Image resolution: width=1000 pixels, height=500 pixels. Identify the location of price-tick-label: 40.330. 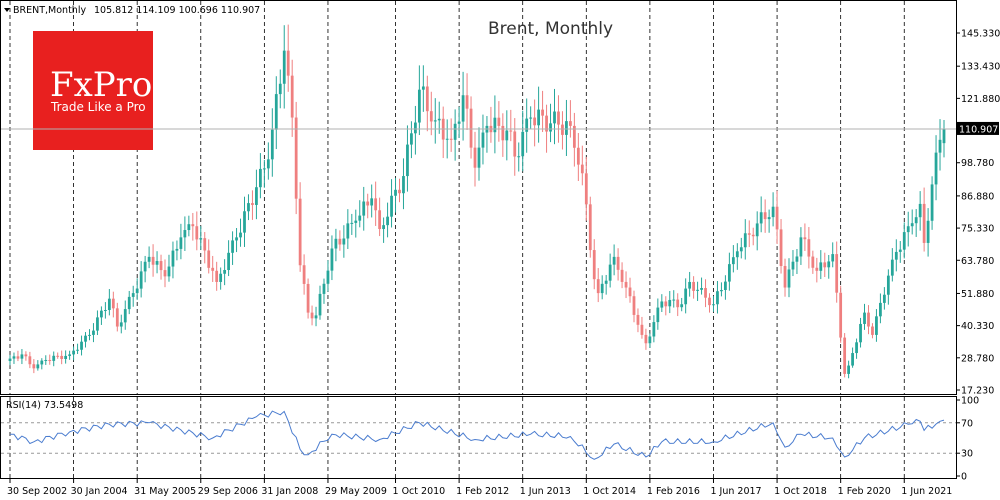
(977, 326).